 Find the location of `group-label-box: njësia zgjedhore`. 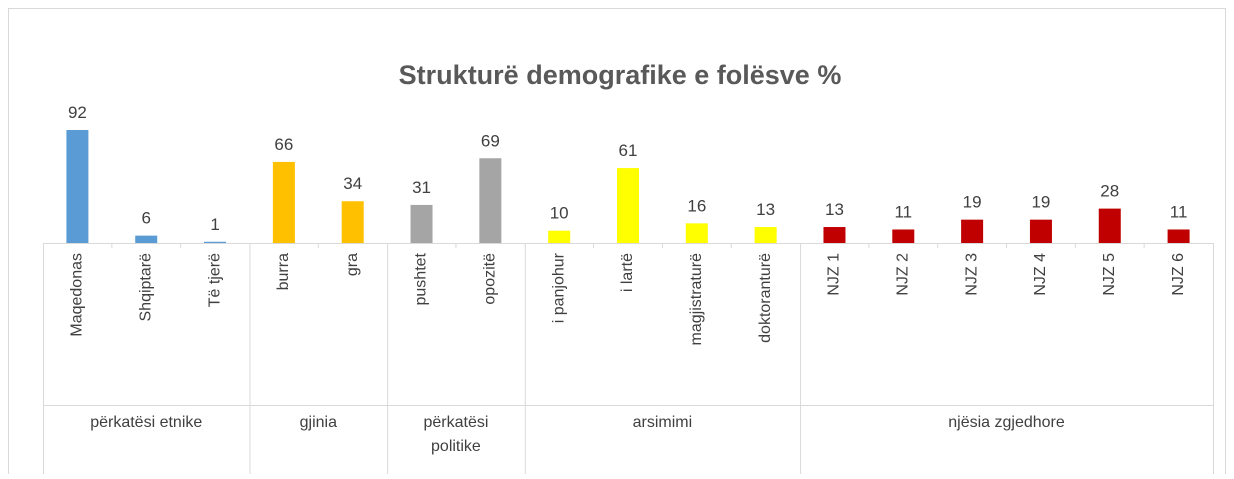

group-label-box: njësia zgjedhore is located at coordinates (1006, 422).